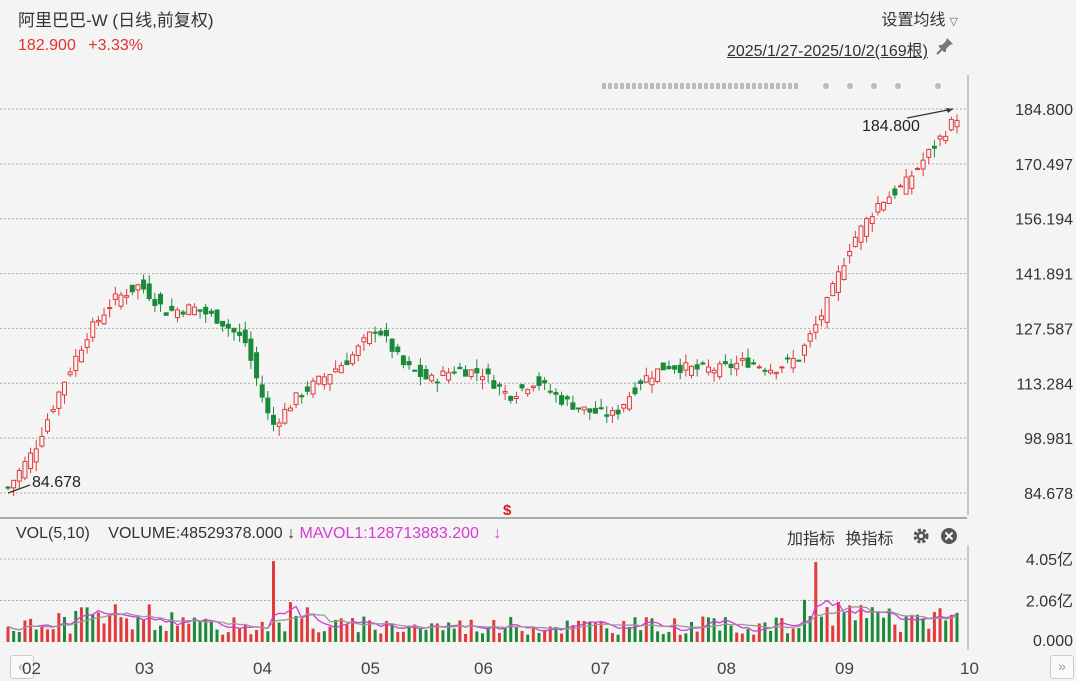  What do you see at coordinates (507, 508) in the screenshot?
I see `split-marker-icon: $` at bounding box center [507, 508].